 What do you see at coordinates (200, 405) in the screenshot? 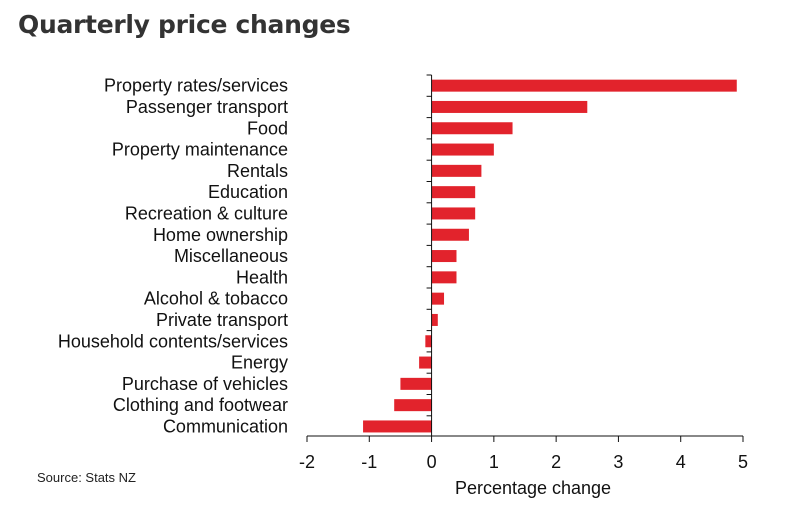
I see `category-label: Clothing and footwear` at bounding box center [200, 405].